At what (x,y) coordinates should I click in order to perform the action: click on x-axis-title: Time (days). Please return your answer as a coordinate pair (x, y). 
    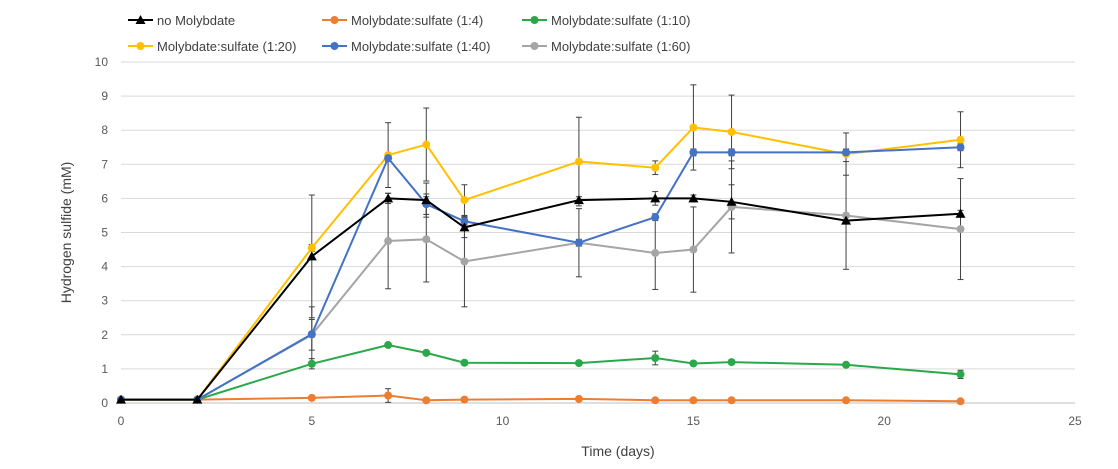
    Looking at the image, I should click on (617, 451).